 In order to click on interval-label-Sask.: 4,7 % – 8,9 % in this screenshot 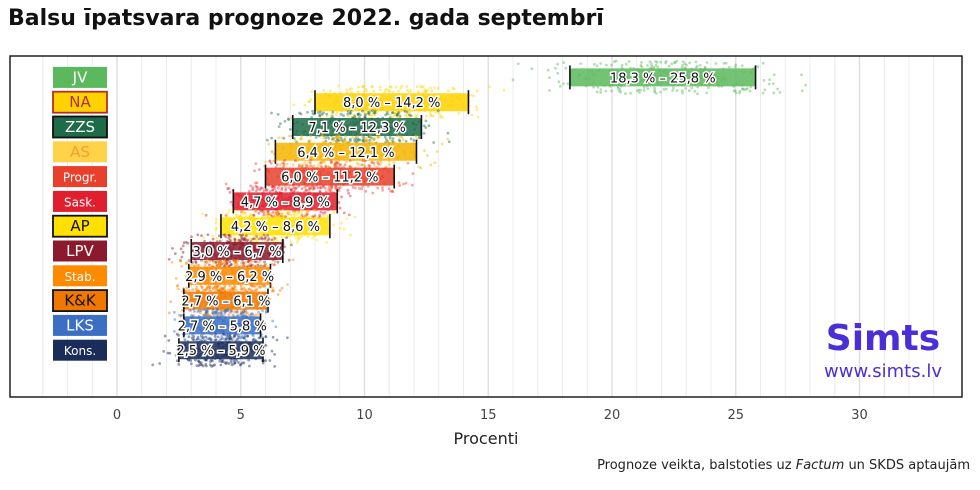, I will do `click(285, 202)`.